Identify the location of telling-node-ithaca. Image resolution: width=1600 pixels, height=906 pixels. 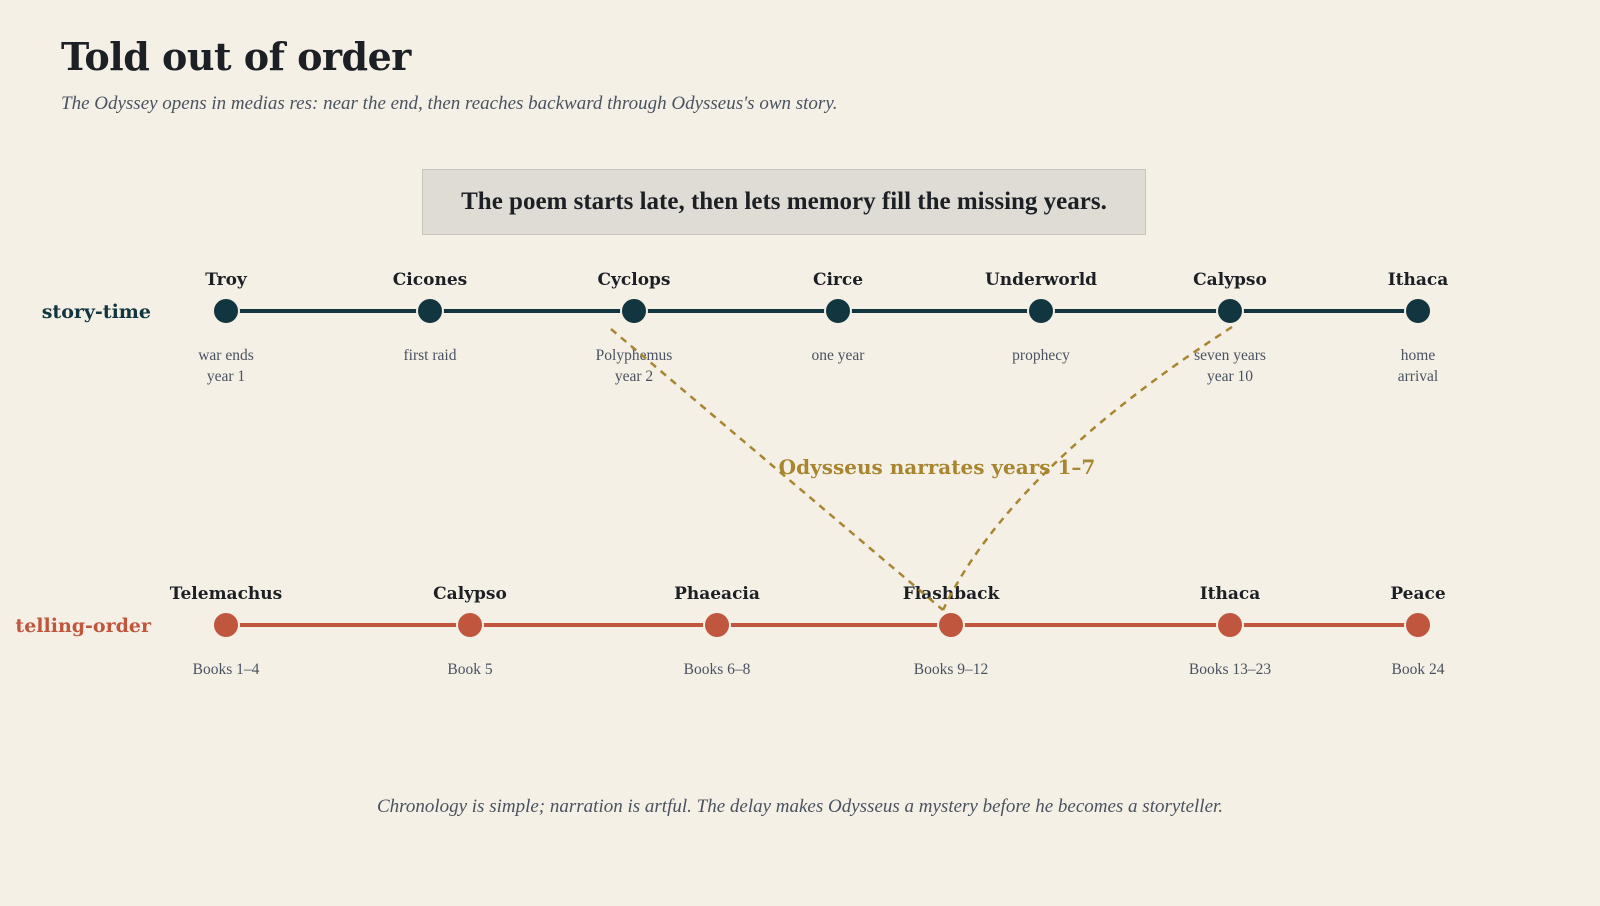
(1230, 625).